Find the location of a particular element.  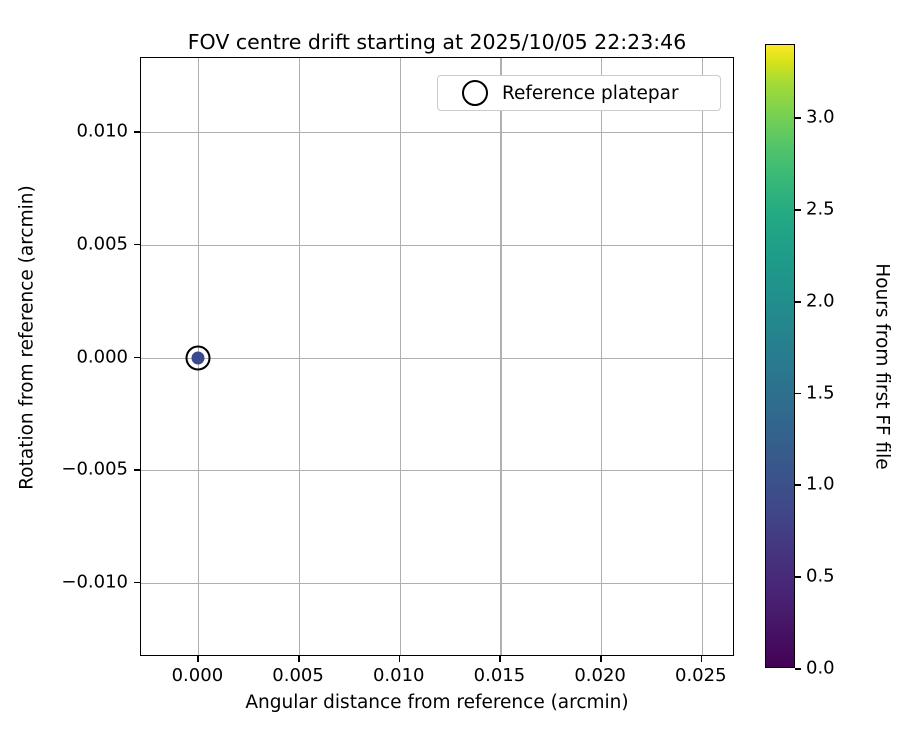

colorbar-tick-label: 1.0 is located at coordinates (820, 484).